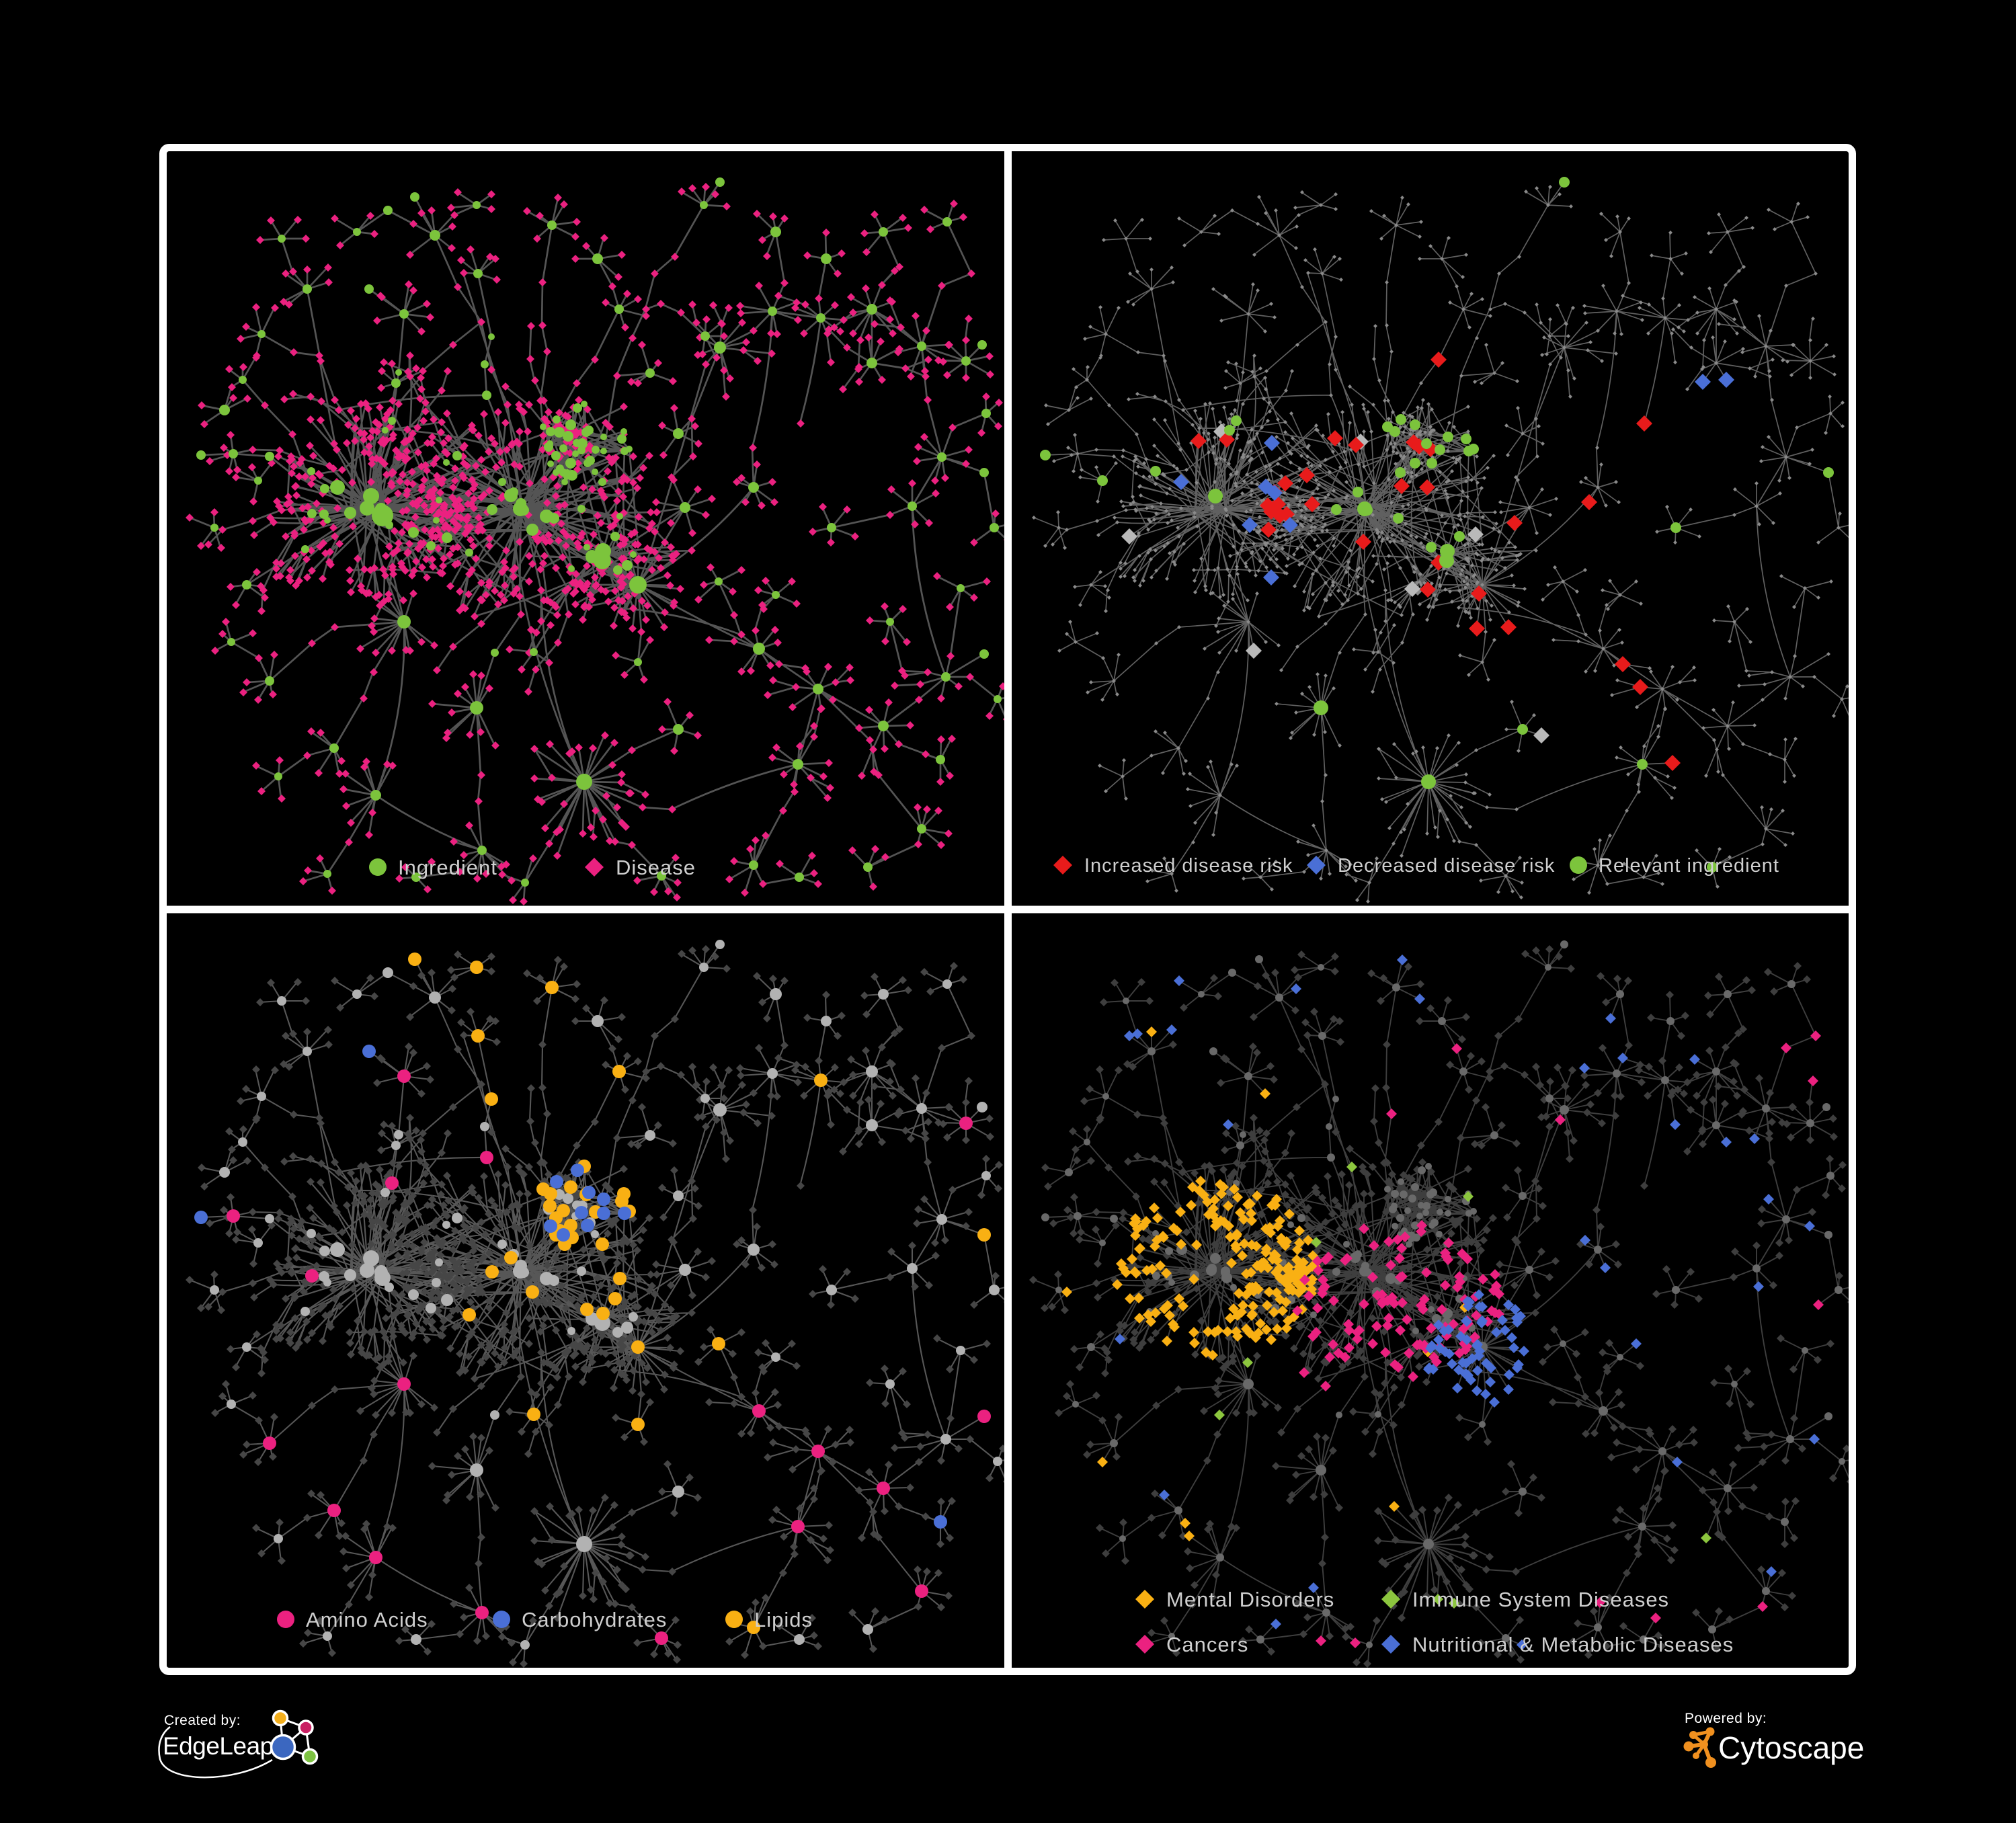 Image resolution: width=2016 pixels, height=1823 pixels. Describe the element at coordinates (218, 1746) in the screenshot. I see `svg-text: EdgeLeap` at that location.